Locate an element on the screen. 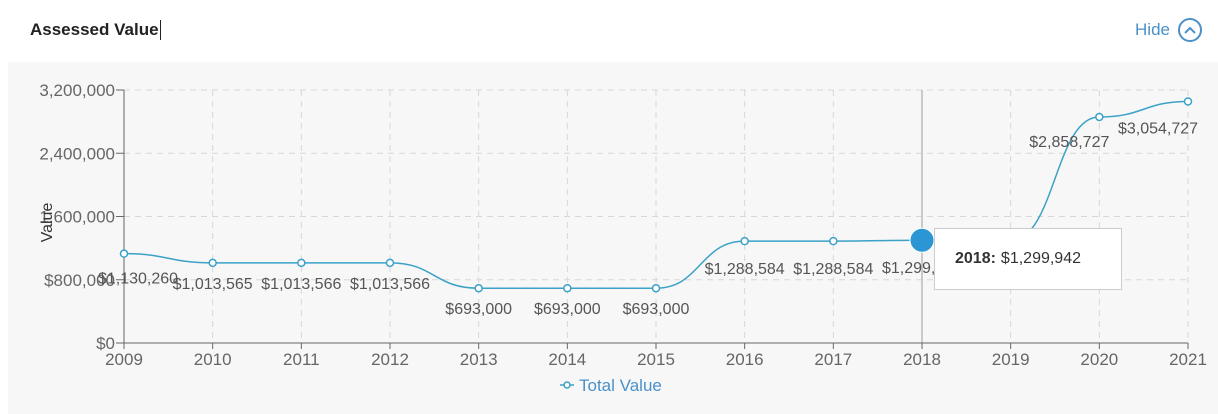 The width and height of the screenshot is (1218, 414). hide-button: Hide is located at coordinates (1168, 30).